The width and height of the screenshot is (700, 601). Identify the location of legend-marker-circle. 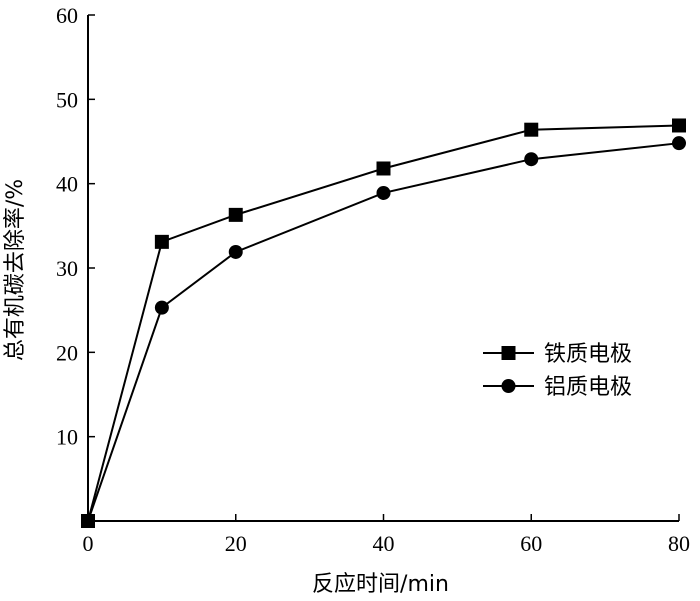
(508, 386).